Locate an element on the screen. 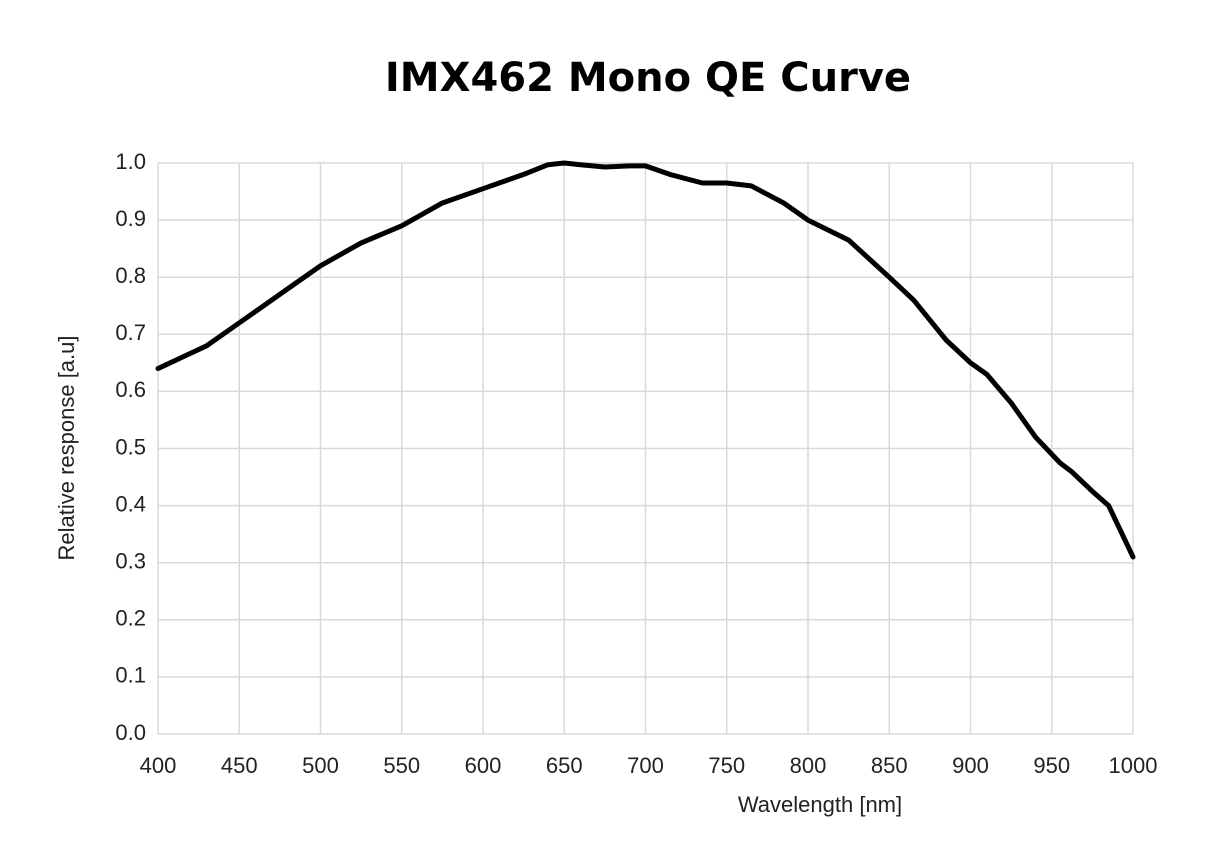 The image size is (1224, 854). y-tick-label: 0.9 is located at coordinates (130, 218).